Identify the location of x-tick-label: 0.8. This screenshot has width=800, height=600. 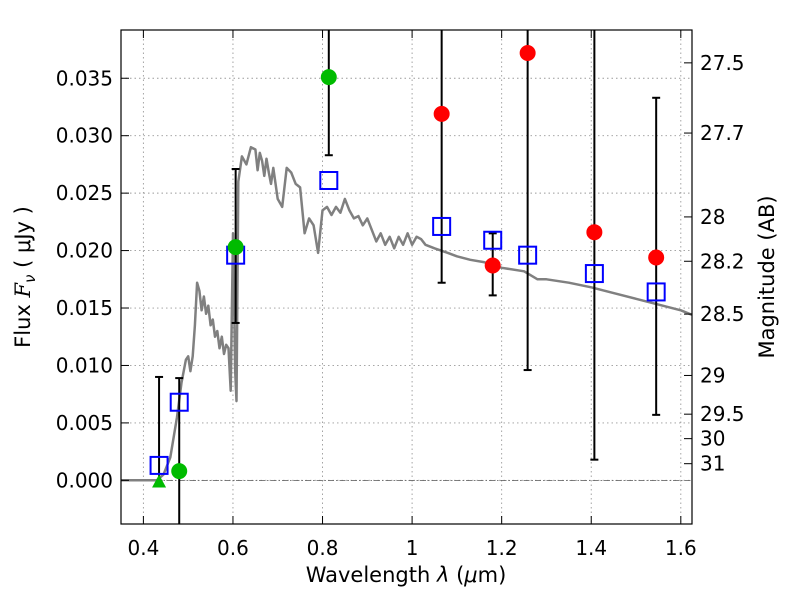
(323, 548).